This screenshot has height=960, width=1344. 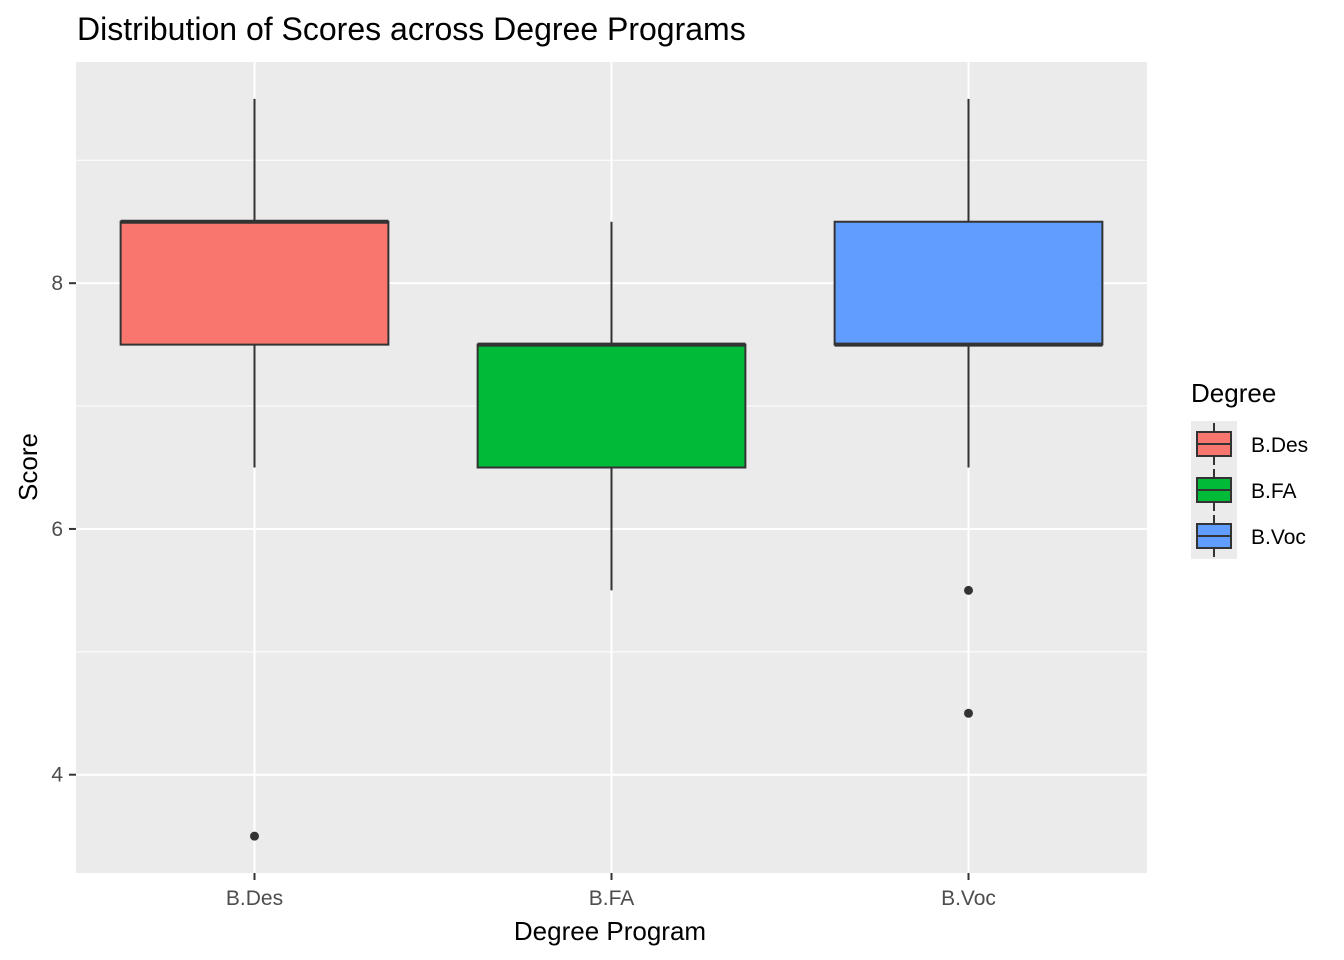 What do you see at coordinates (57, 529) in the screenshot?
I see `y-tick-label: 6` at bounding box center [57, 529].